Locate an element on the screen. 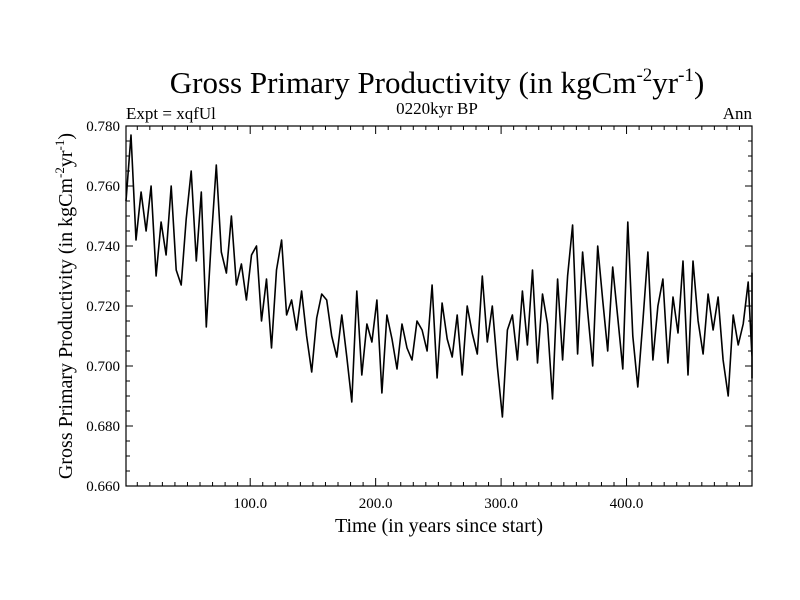 The image size is (800, 600). x-tick-label: 400.0 is located at coordinates (627, 504).